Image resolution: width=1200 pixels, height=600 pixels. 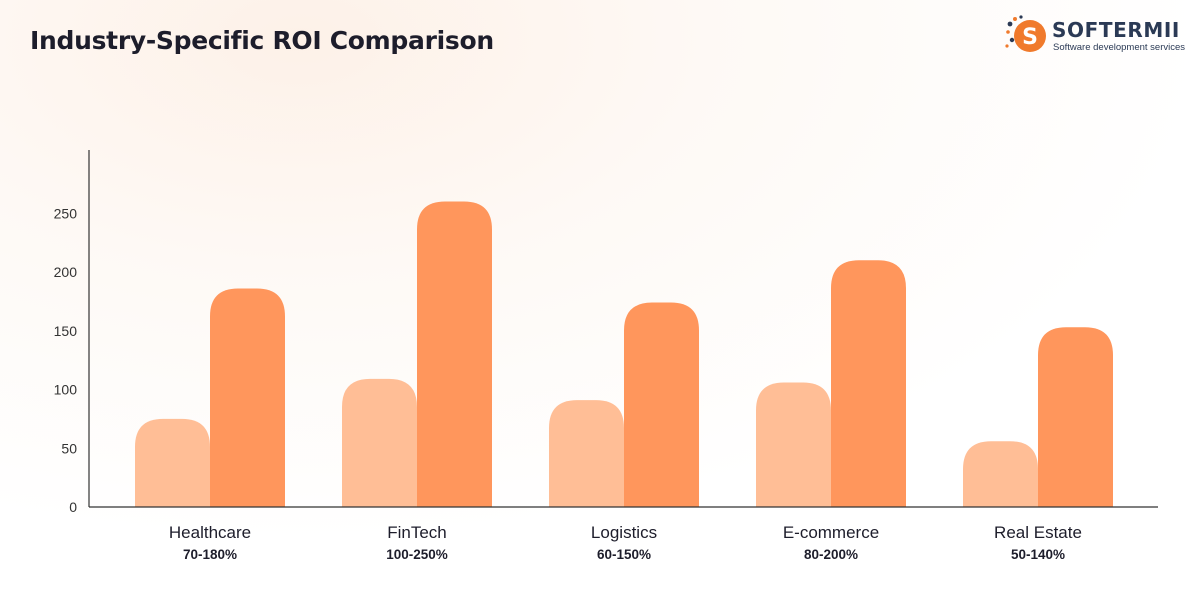 I want to click on page-title: Industry-Specific ROI Comparison, so click(x=262, y=40).